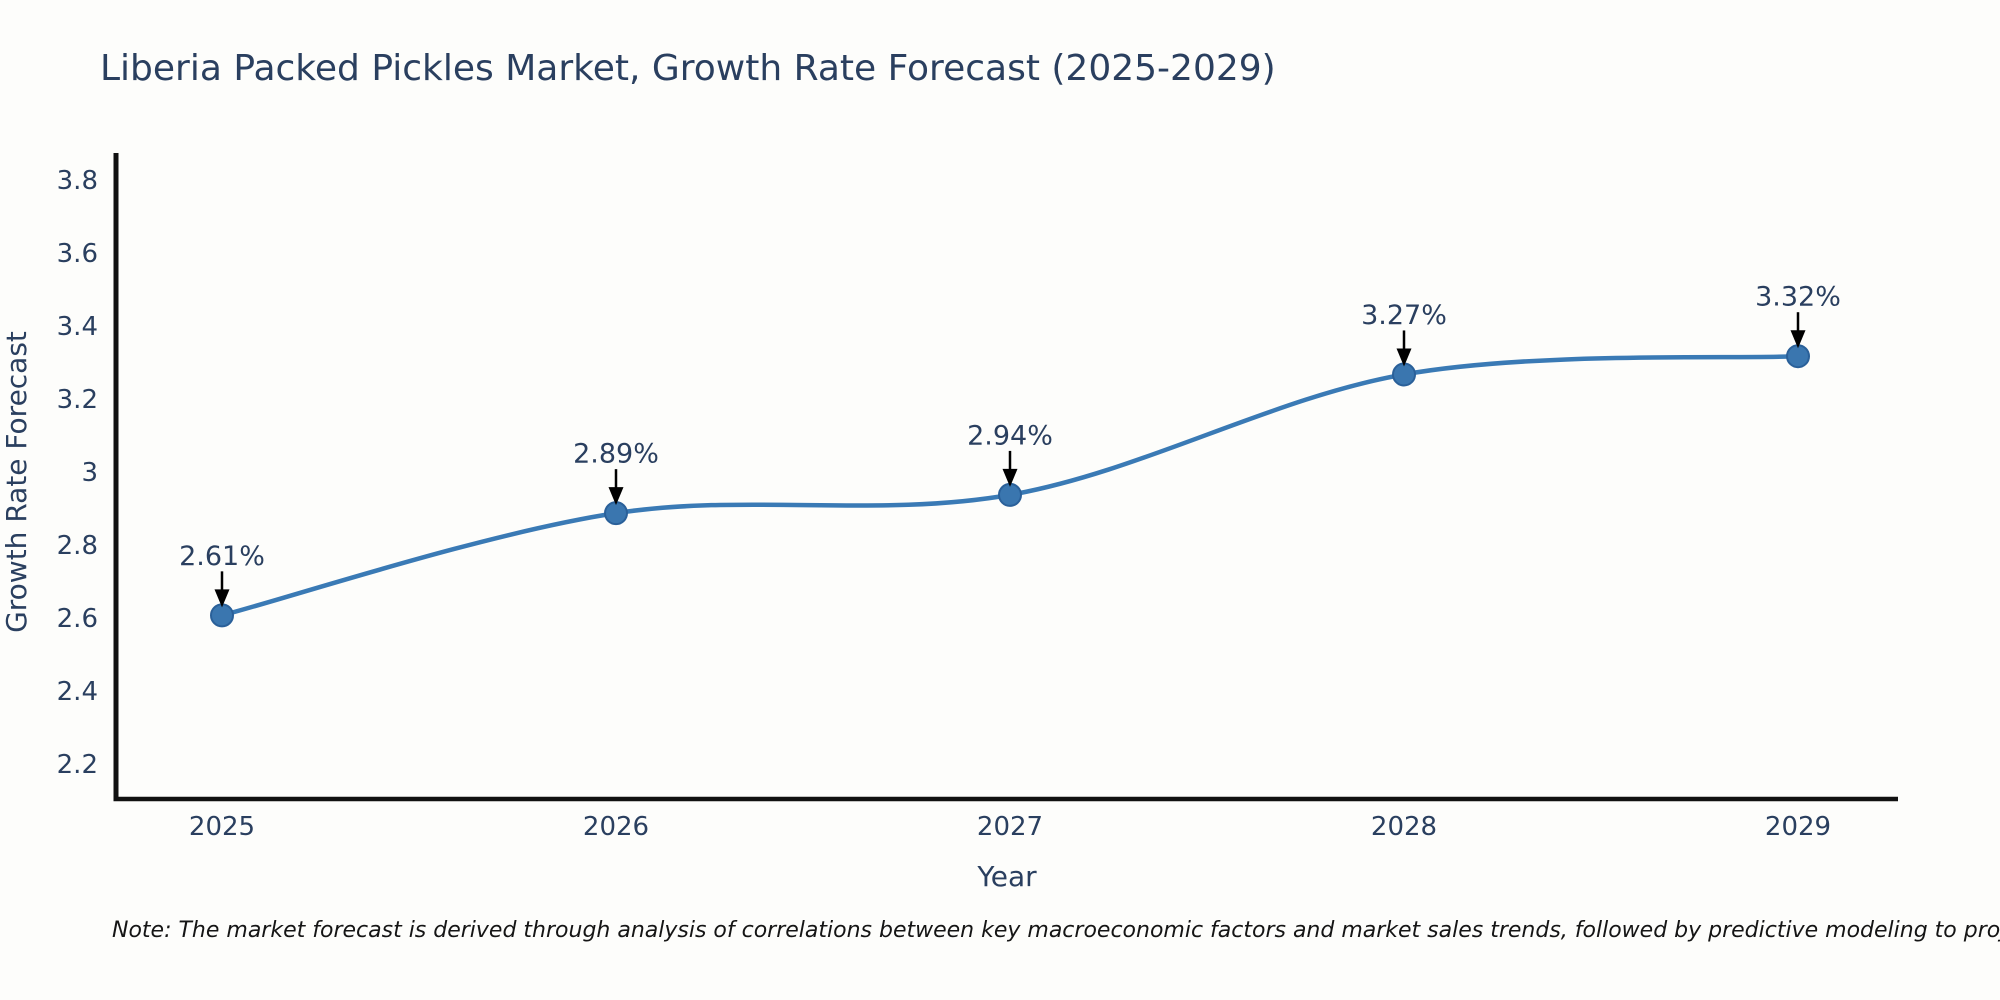  Describe the element at coordinates (77, 327) in the screenshot. I see `y-tick-label: 3.4` at that location.